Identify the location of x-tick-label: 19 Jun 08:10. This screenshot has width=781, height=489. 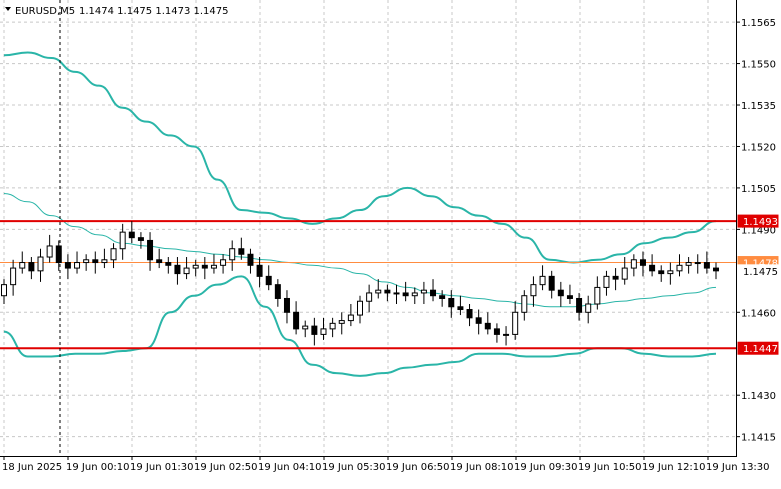
(482, 467).